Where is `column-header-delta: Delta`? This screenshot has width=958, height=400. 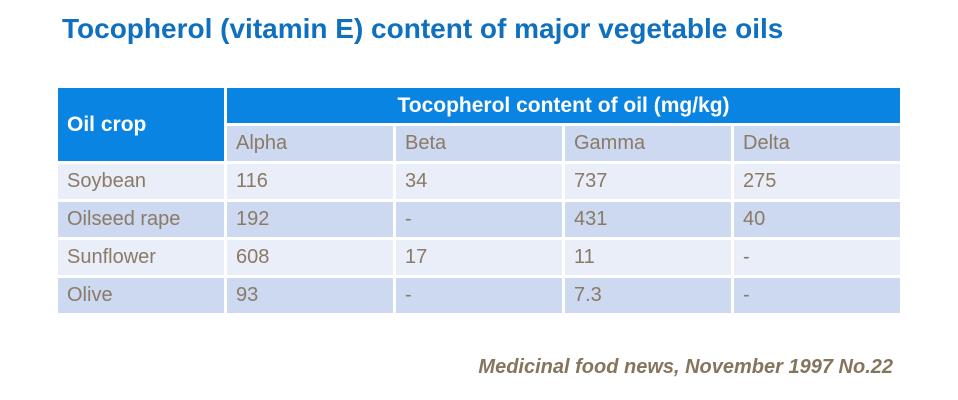 column-header-delta: Delta is located at coordinates (817, 143).